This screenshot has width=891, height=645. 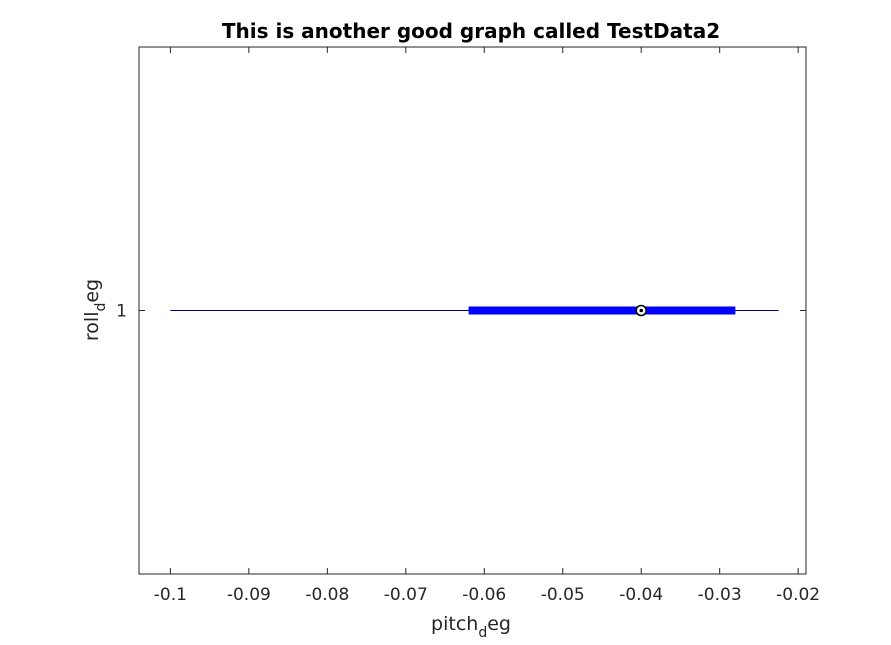 I want to click on x-tick-label: -0.04, so click(x=641, y=595).